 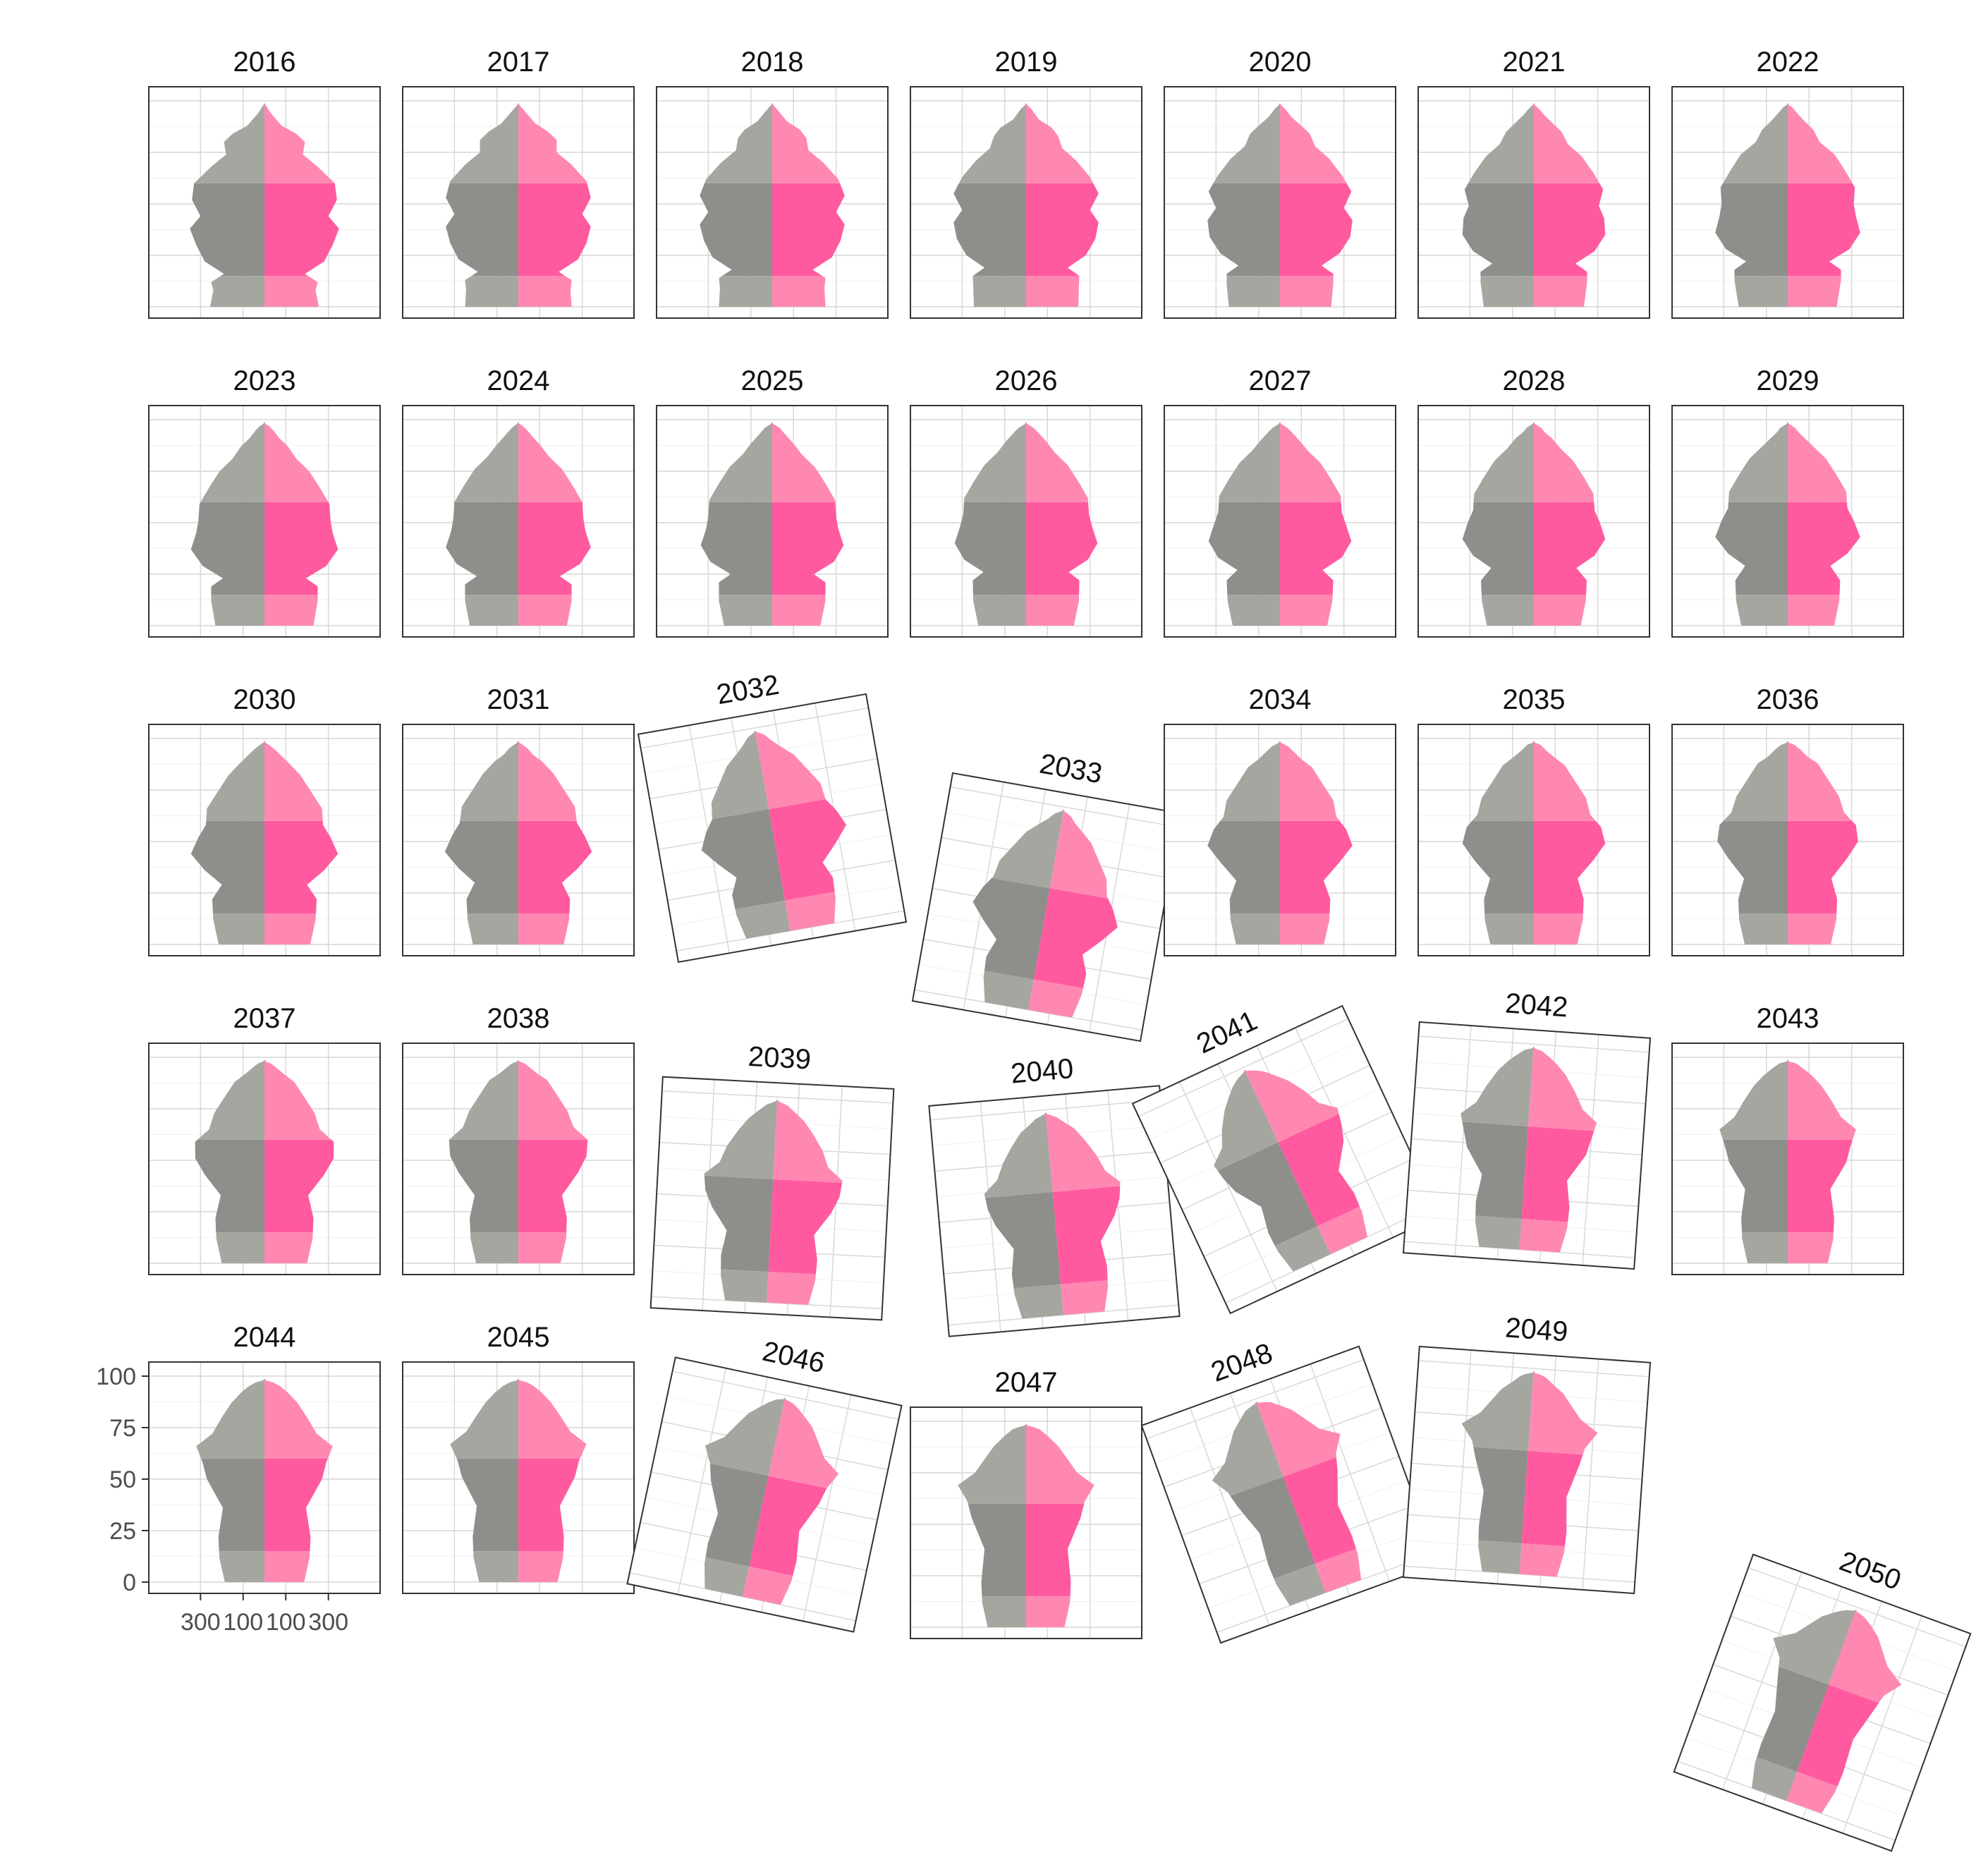 What do you see at coordinates (1536, 1329) in the screenshot?
I see `panel-title: 2049` at bounding box center [1536, 1329].